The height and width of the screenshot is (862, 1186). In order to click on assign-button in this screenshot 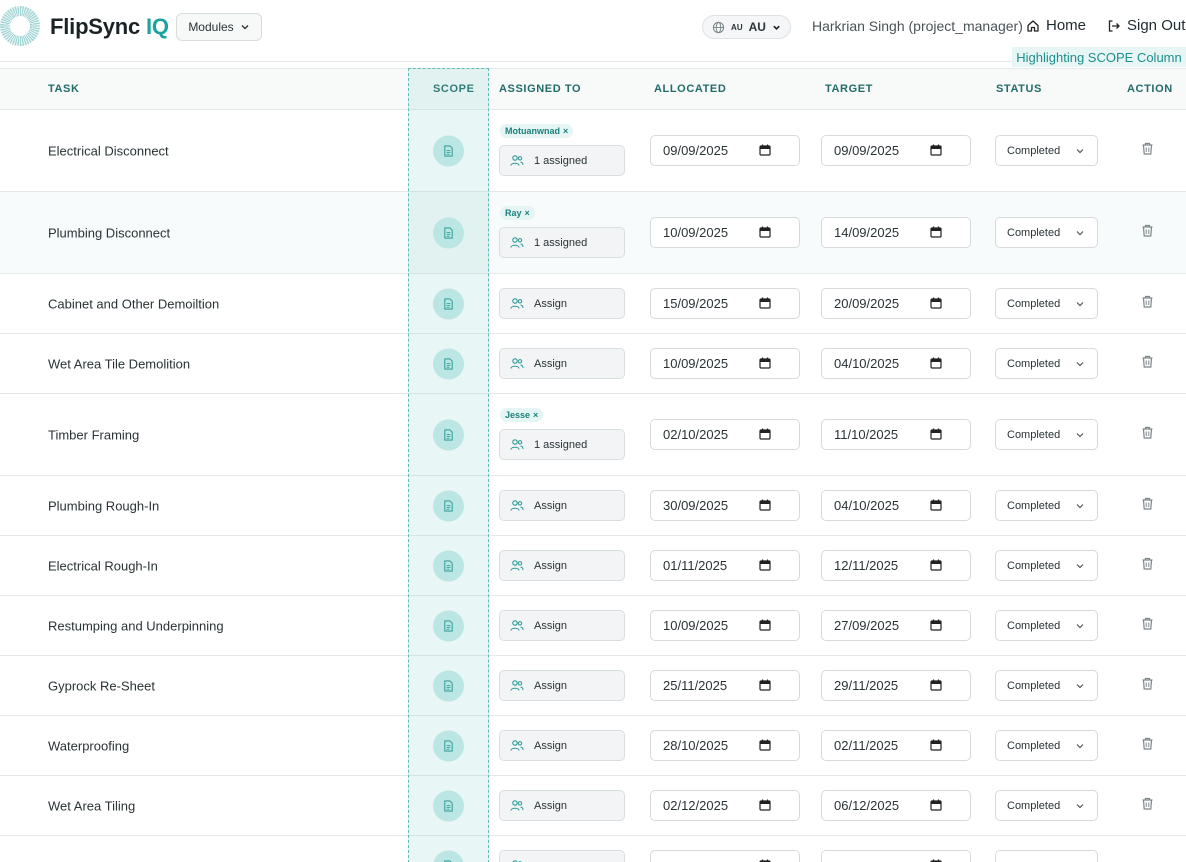, I will do `click(562, 856)`.